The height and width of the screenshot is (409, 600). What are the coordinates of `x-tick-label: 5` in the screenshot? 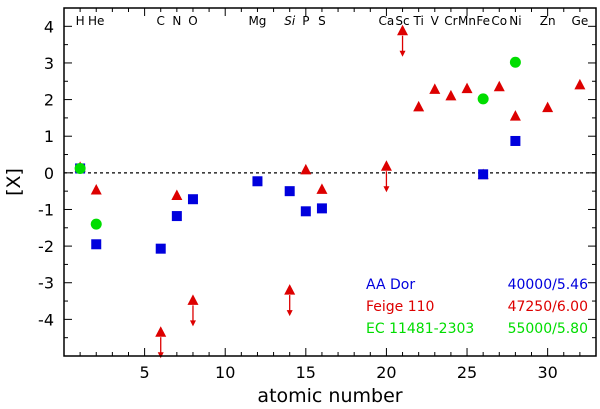 It's located at (145, 372).